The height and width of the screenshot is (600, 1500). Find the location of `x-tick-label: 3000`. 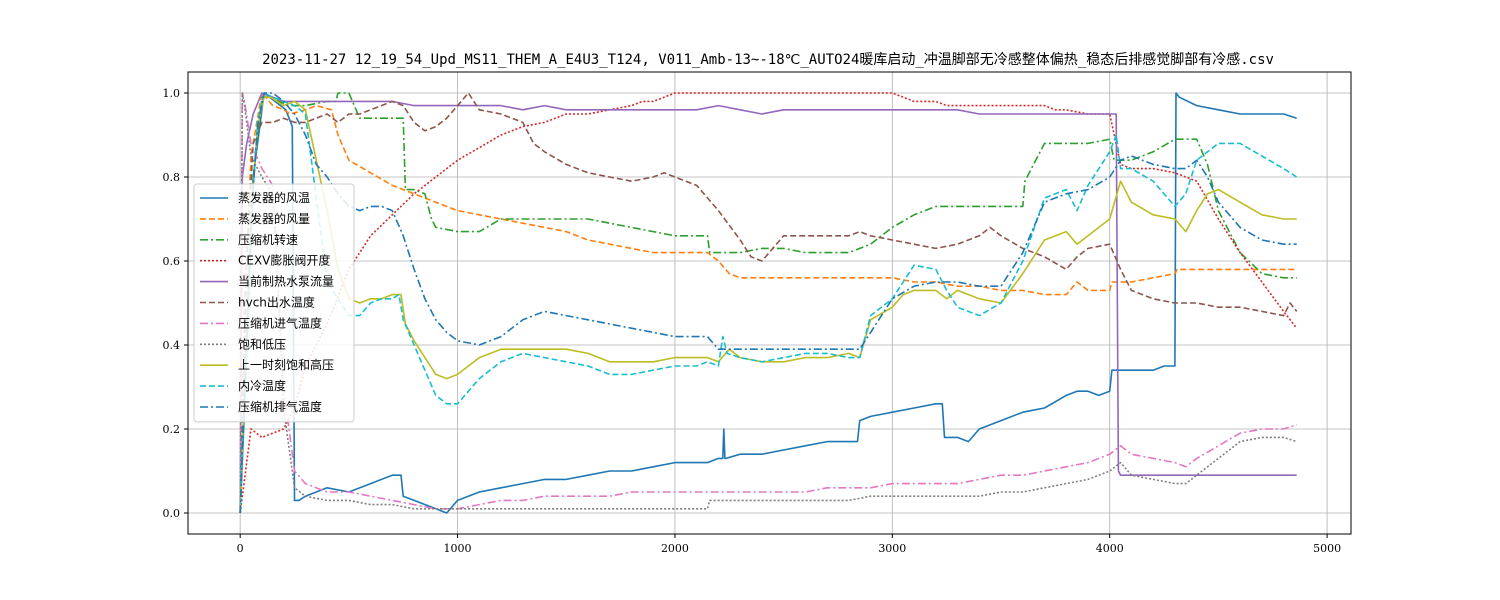

x-tick-label: 3000 is located at coordinates (892, 548).